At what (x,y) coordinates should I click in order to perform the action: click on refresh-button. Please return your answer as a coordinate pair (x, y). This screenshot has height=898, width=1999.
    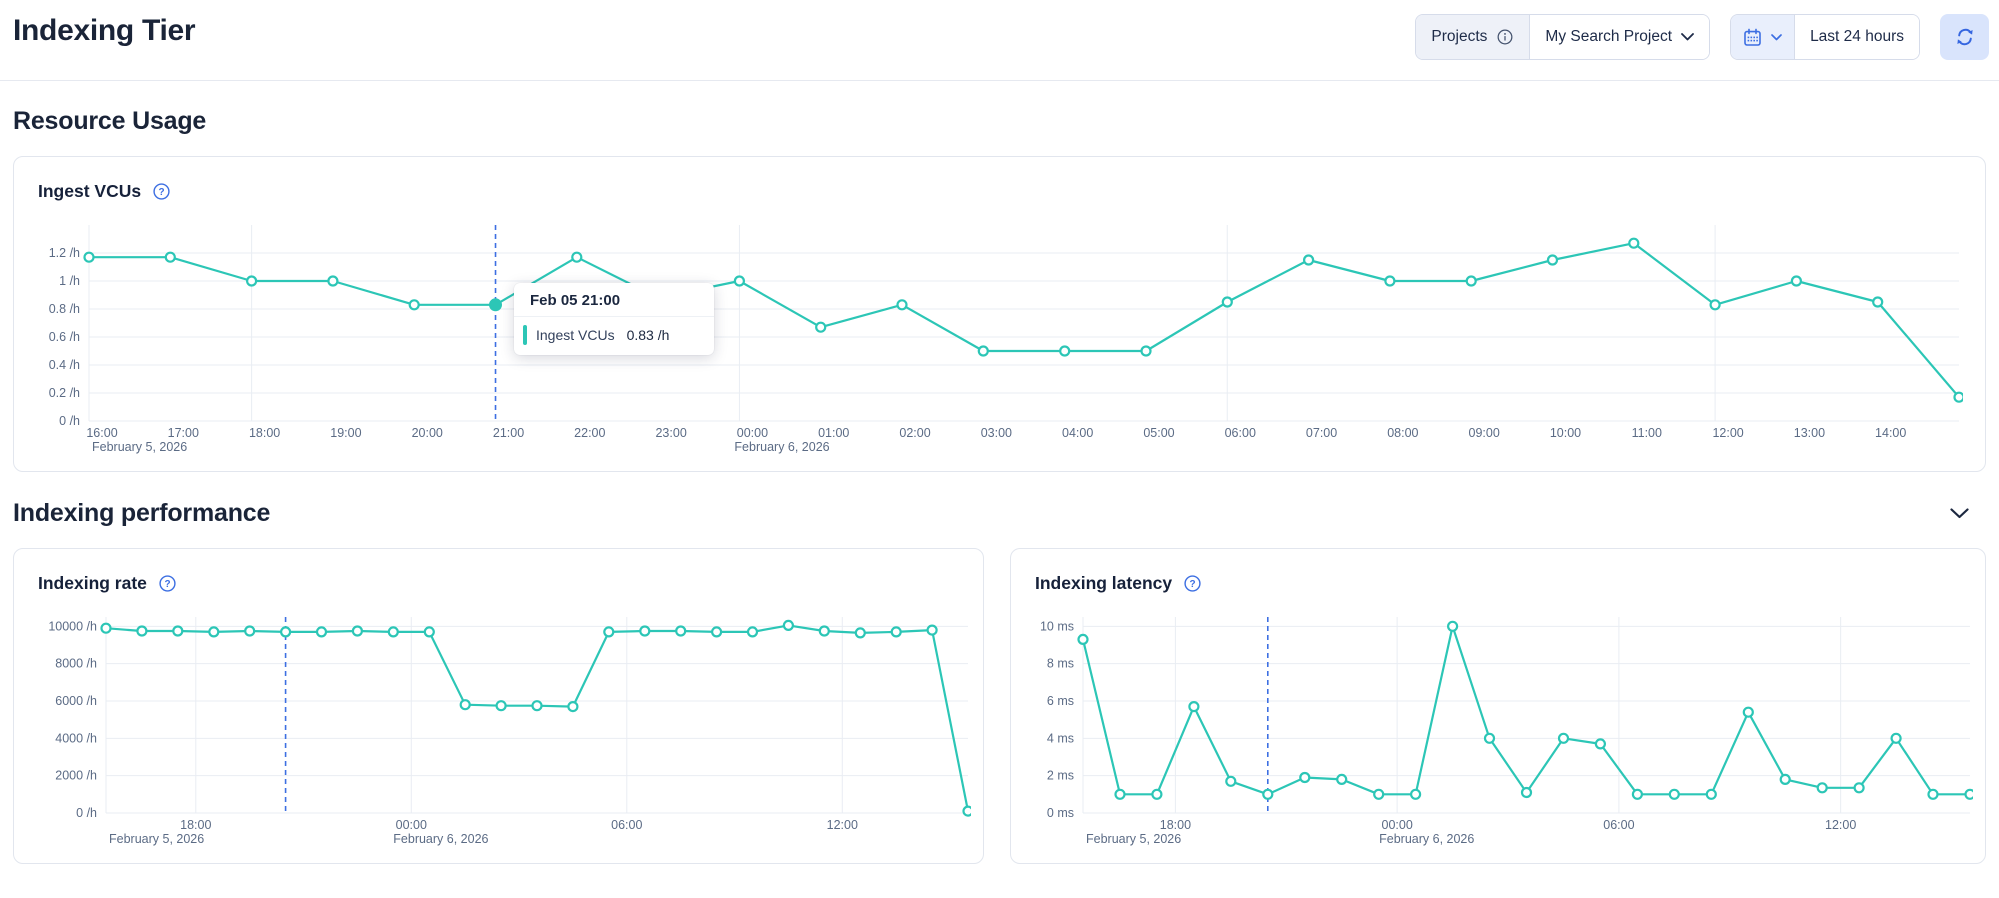
    Looking at the image, I should click on (1964, 37).